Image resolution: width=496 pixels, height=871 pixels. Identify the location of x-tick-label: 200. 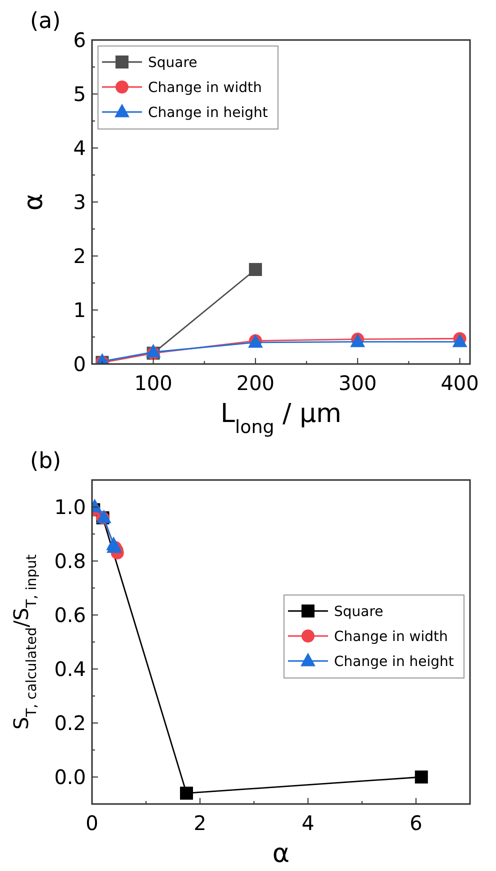
(255, 383).